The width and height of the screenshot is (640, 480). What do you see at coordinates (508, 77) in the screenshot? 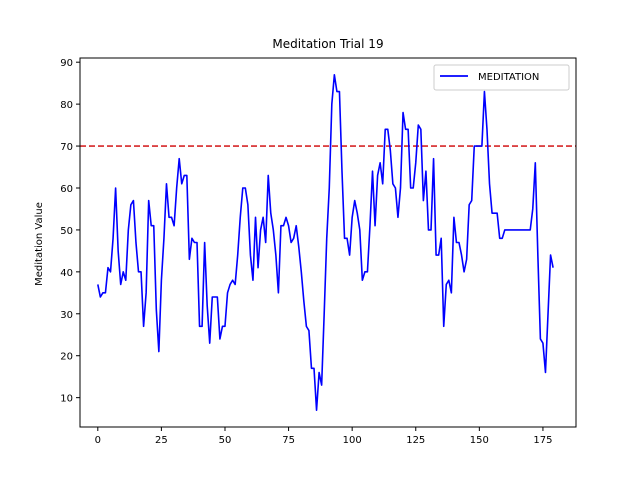
I see `legend-label: MEDITATION` at bounding box center [508, 77].